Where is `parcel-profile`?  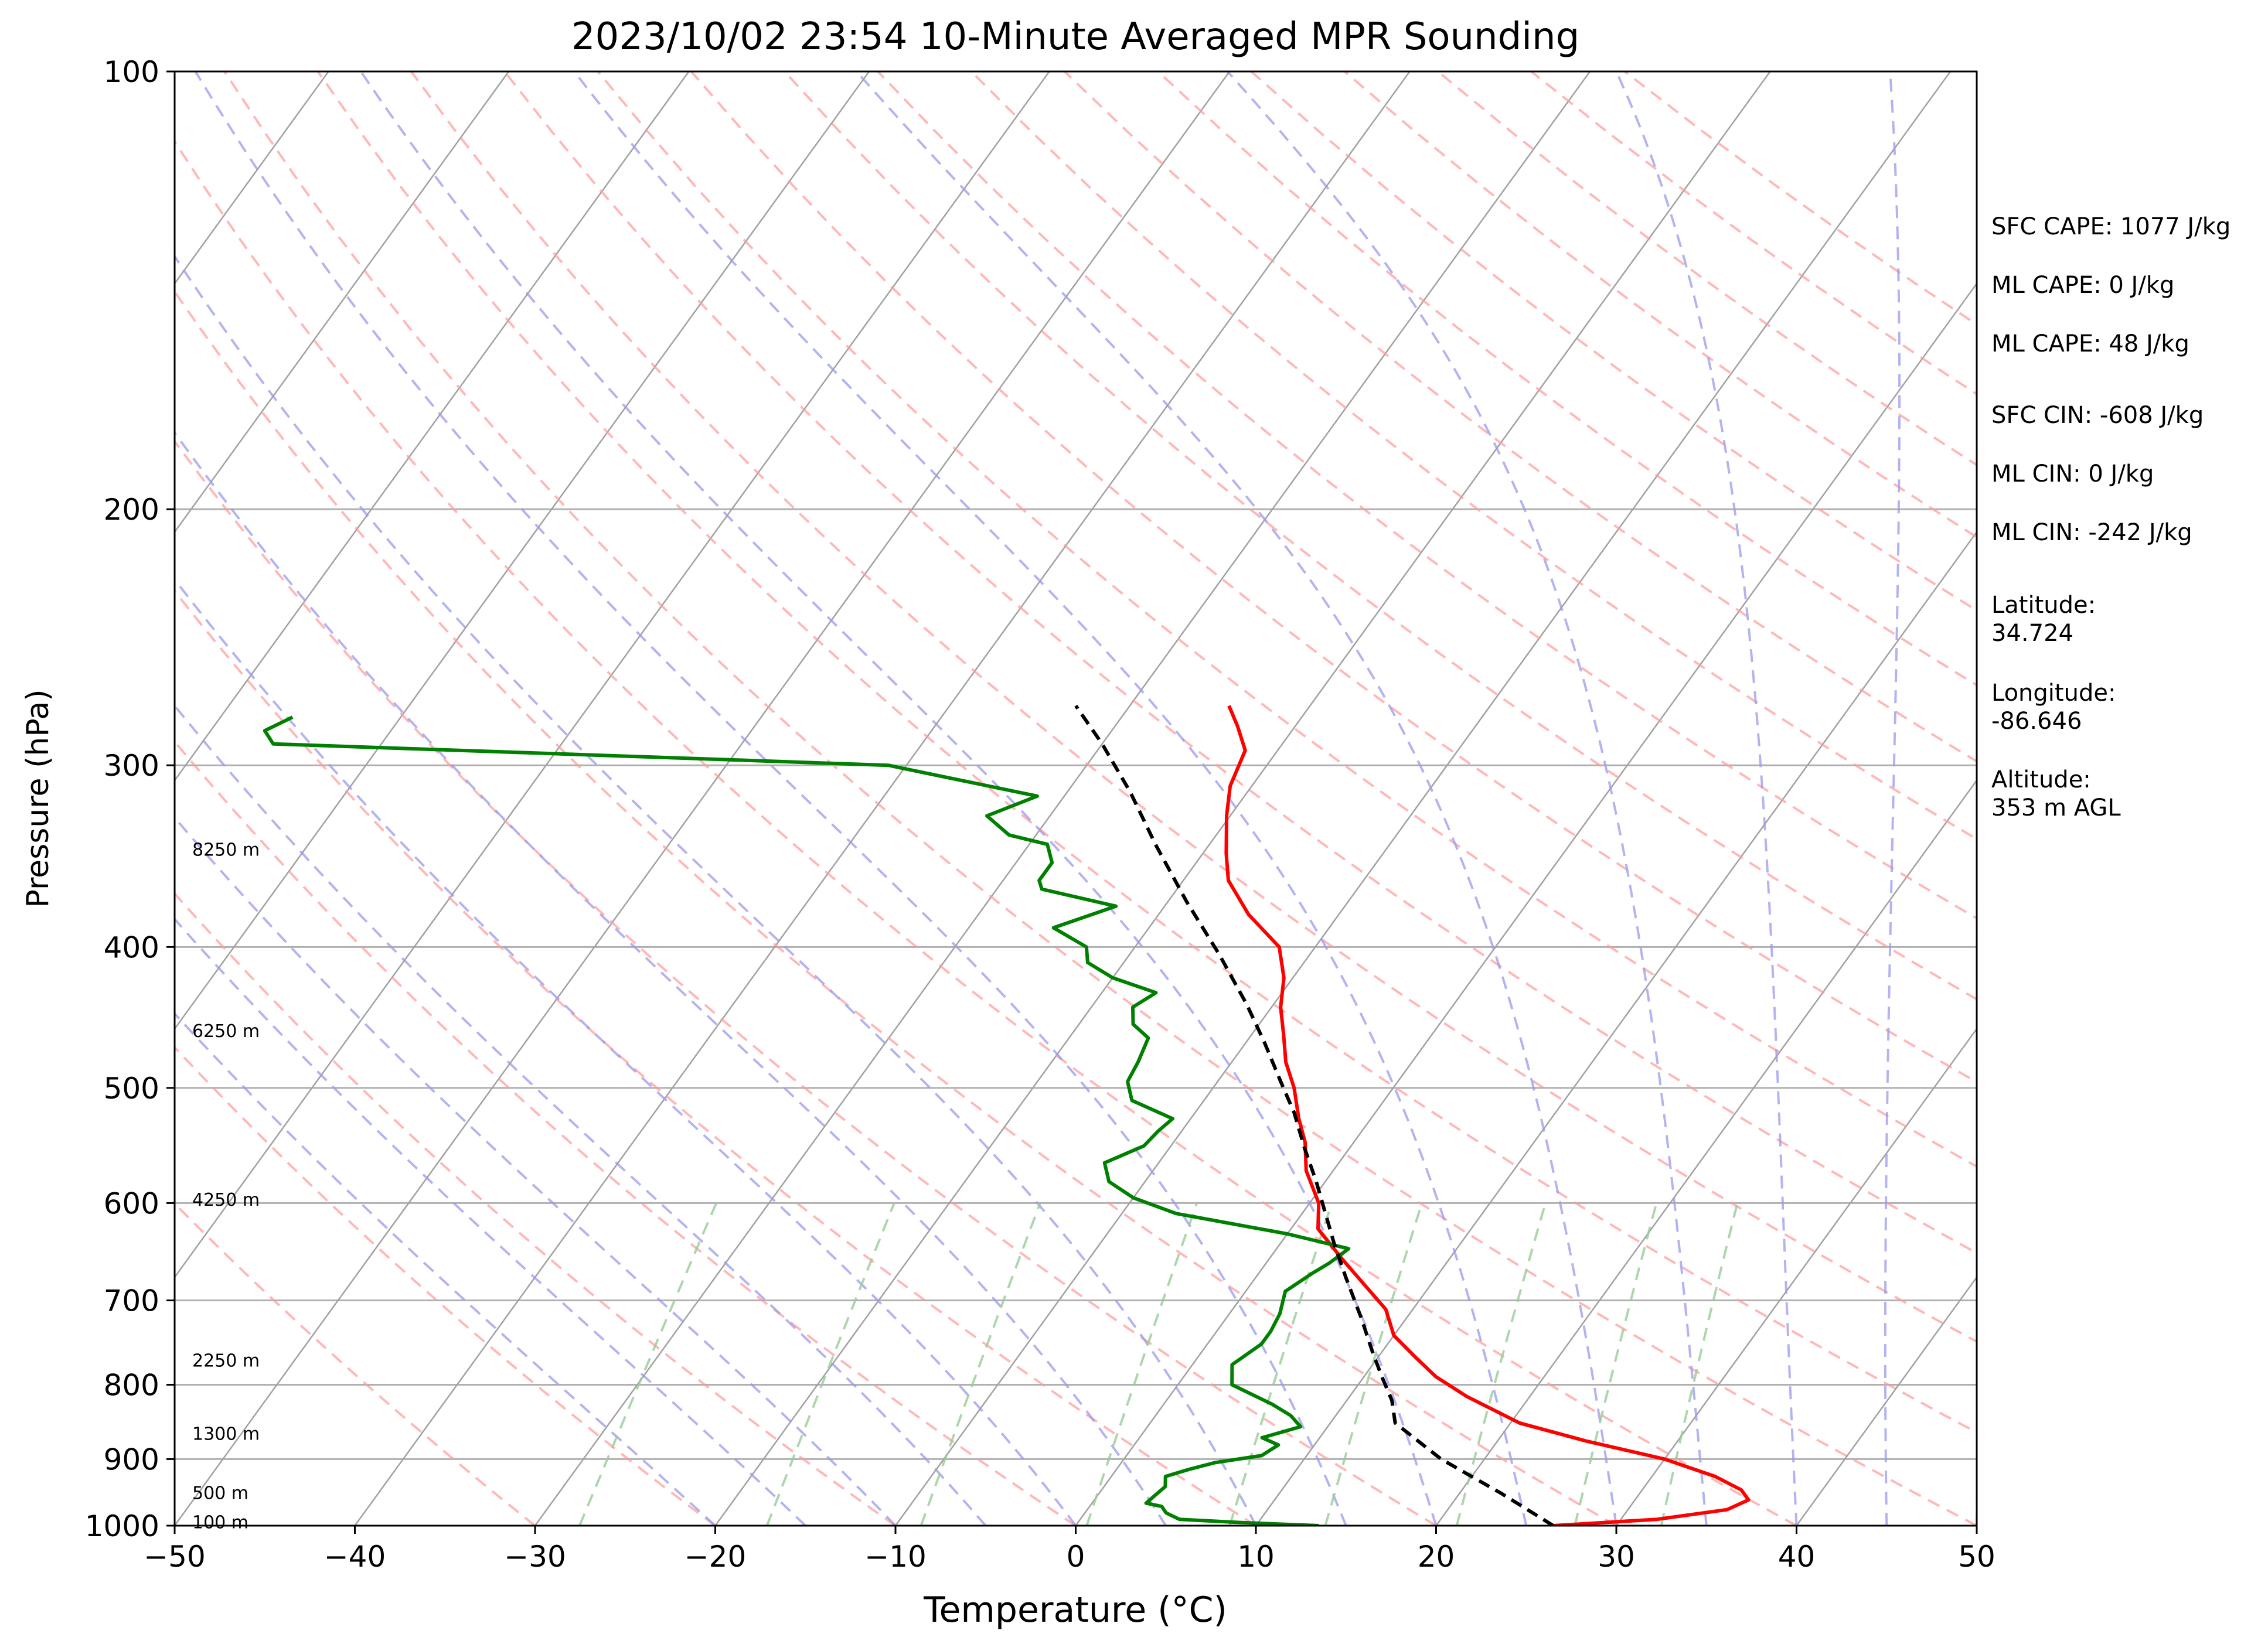 parcel-profile is located at coordinates (1314, 1115).